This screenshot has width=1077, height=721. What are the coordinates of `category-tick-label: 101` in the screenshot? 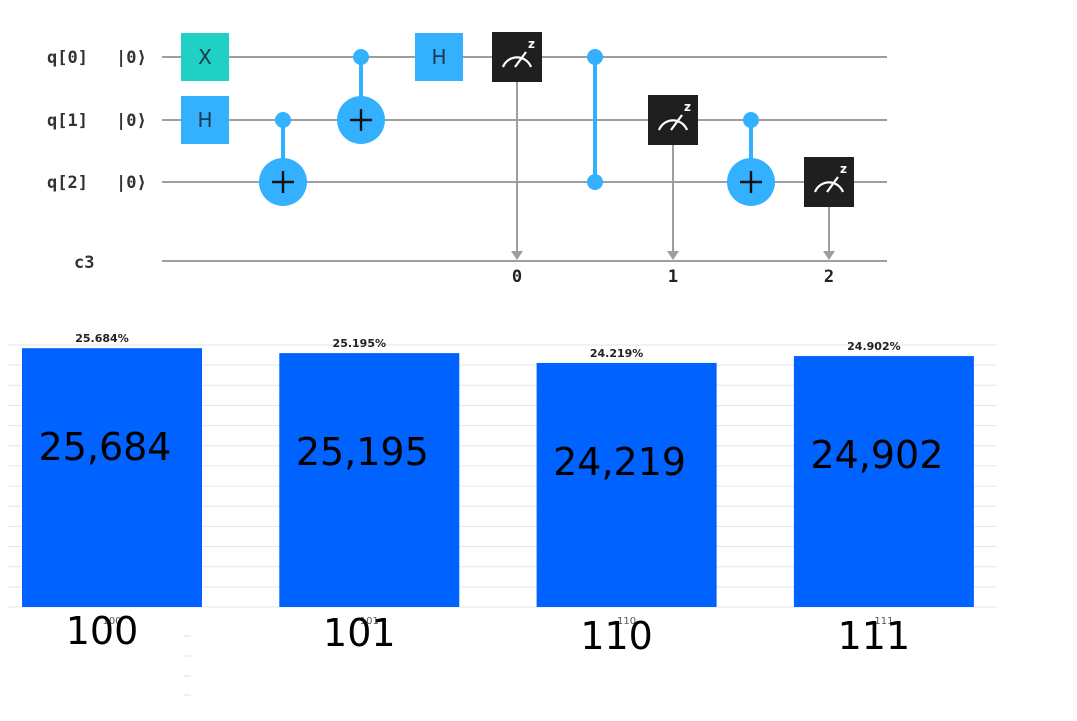 It's located at (369, 621).